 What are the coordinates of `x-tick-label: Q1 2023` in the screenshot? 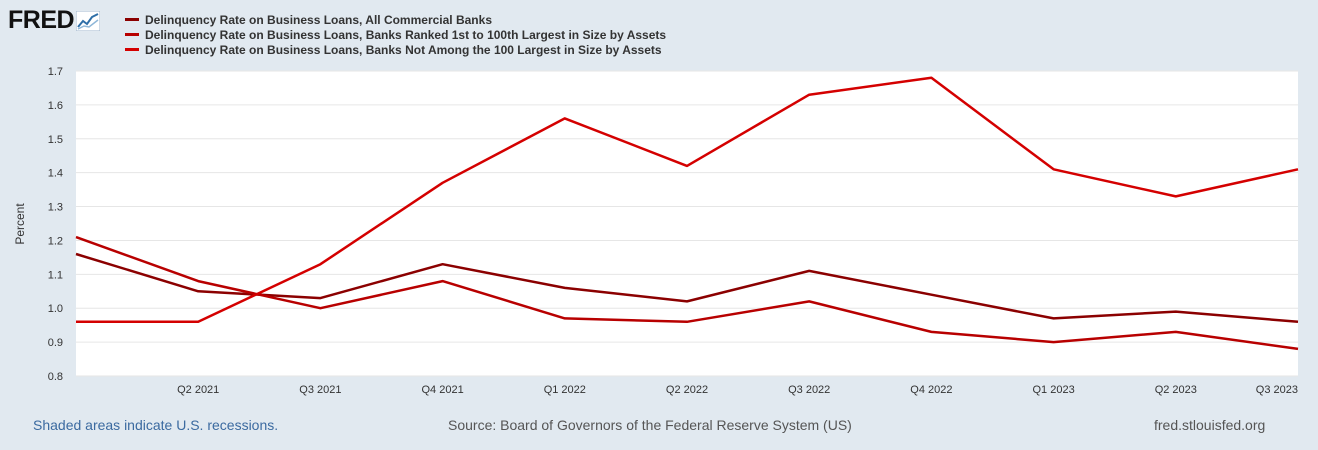 It's located at (1053, 390).